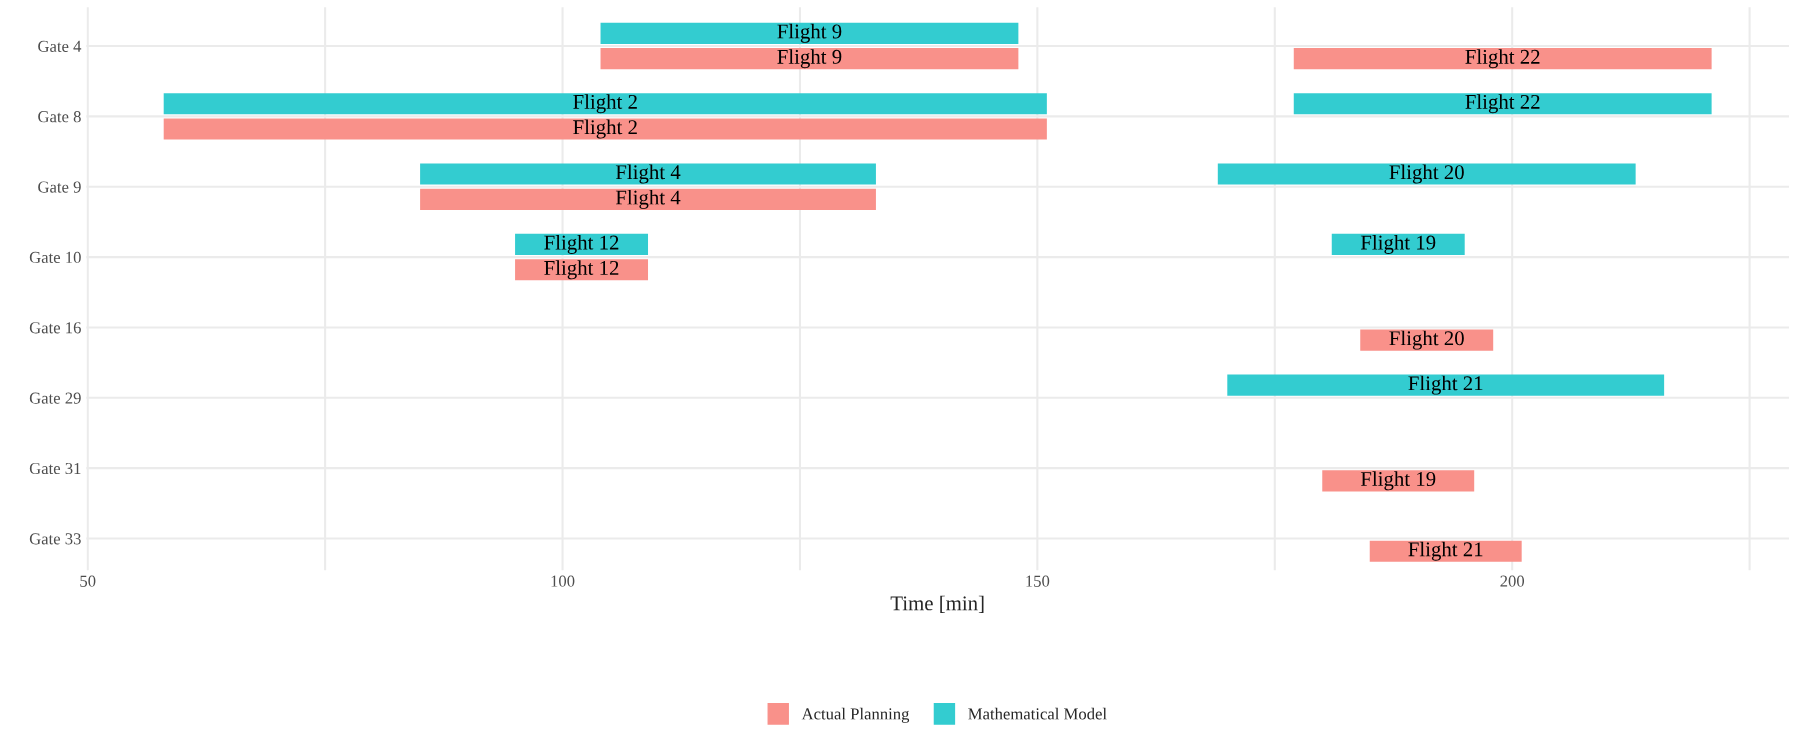 This screenshot has height=731, width=1798. What do you see at coordinates (55, 468) in the screenshot?
I see `y-tick-label: Gate 31` at bounding box center [55, 468].